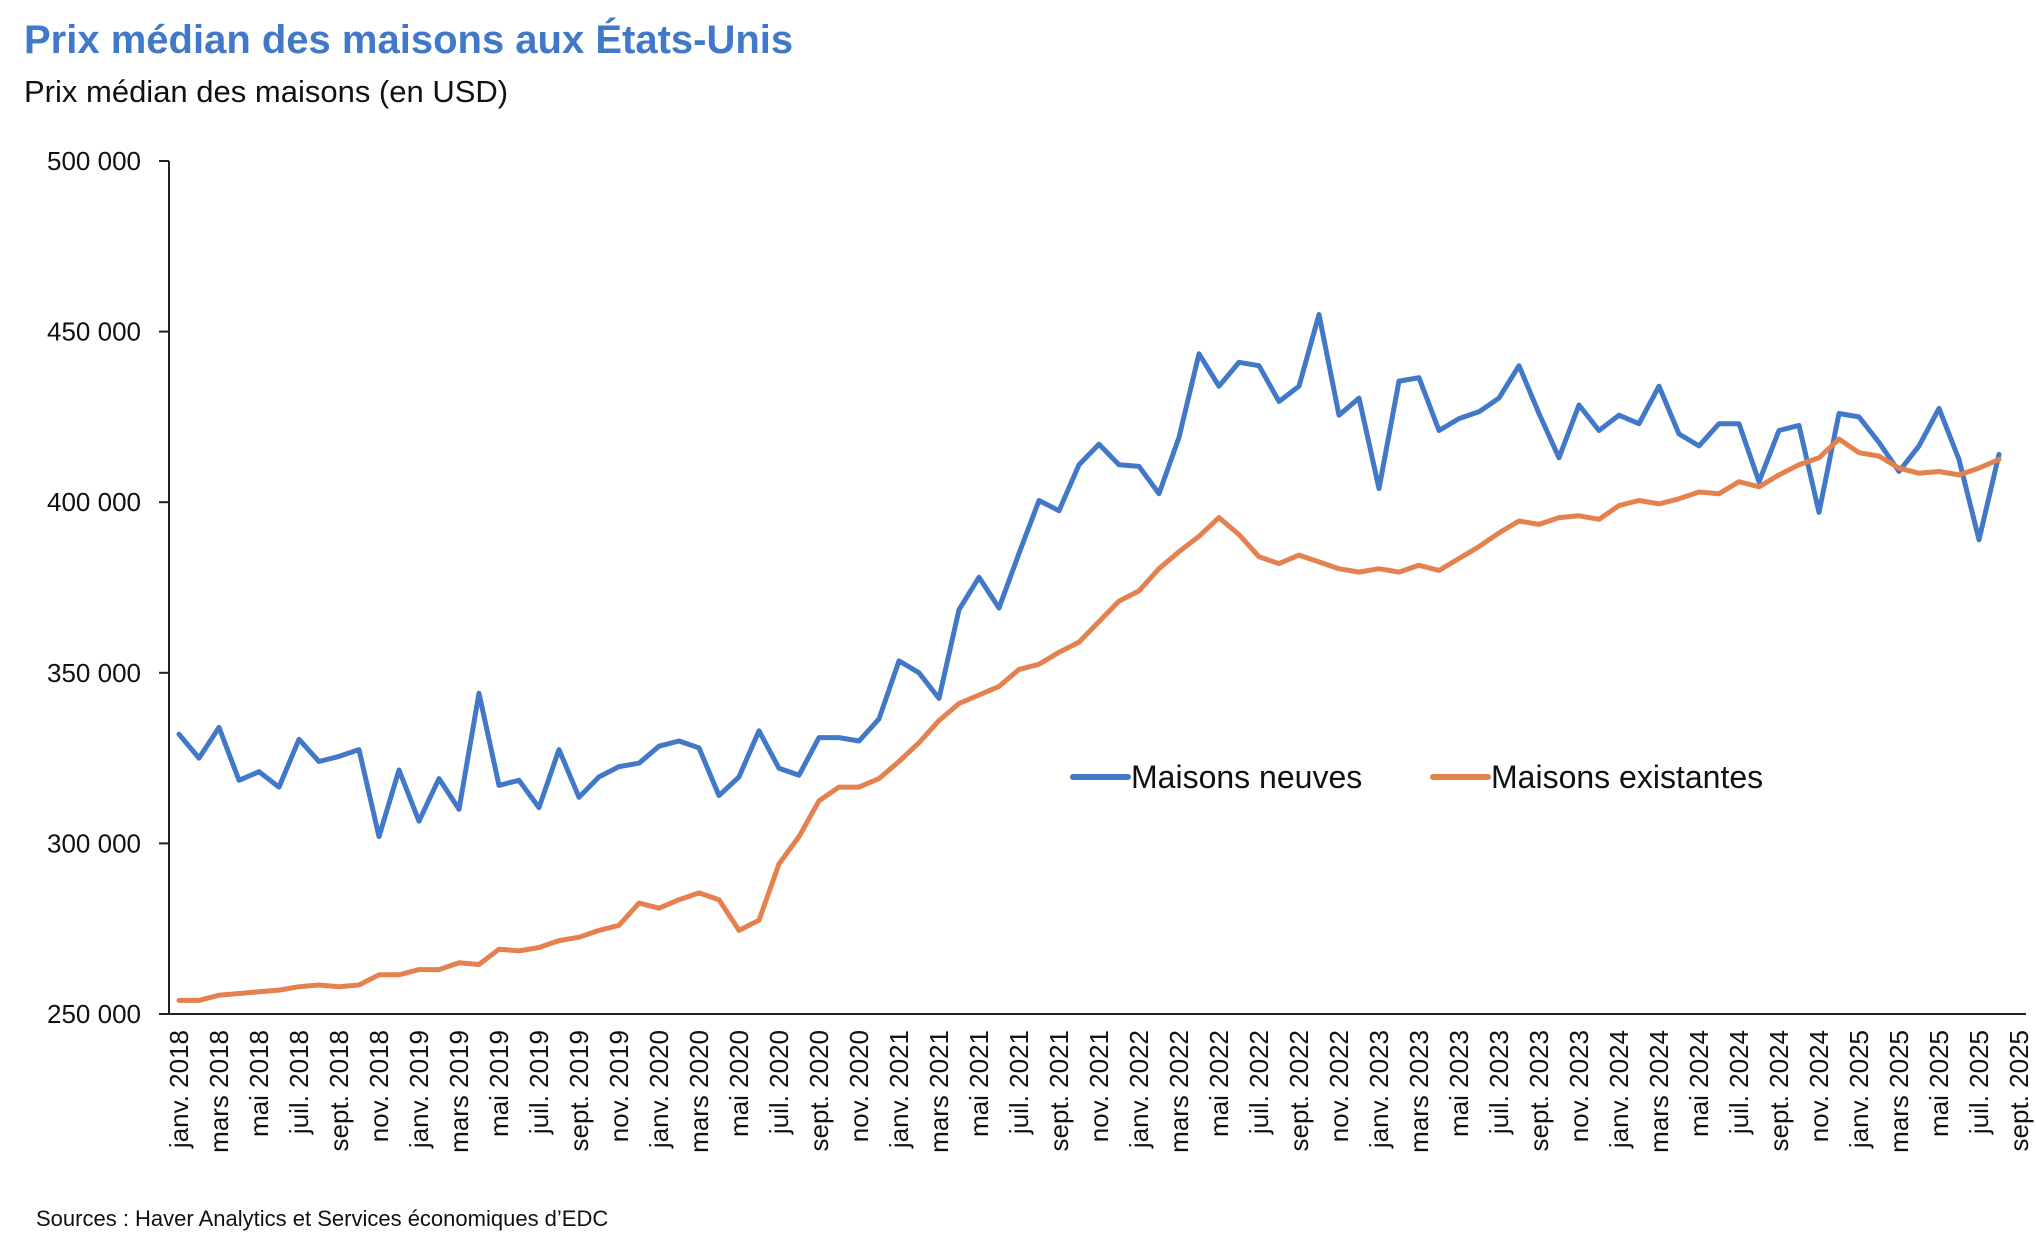 The image size is (2036, 1246). I want to click on x-tick-label: mars 2018, so click(219, 1091).